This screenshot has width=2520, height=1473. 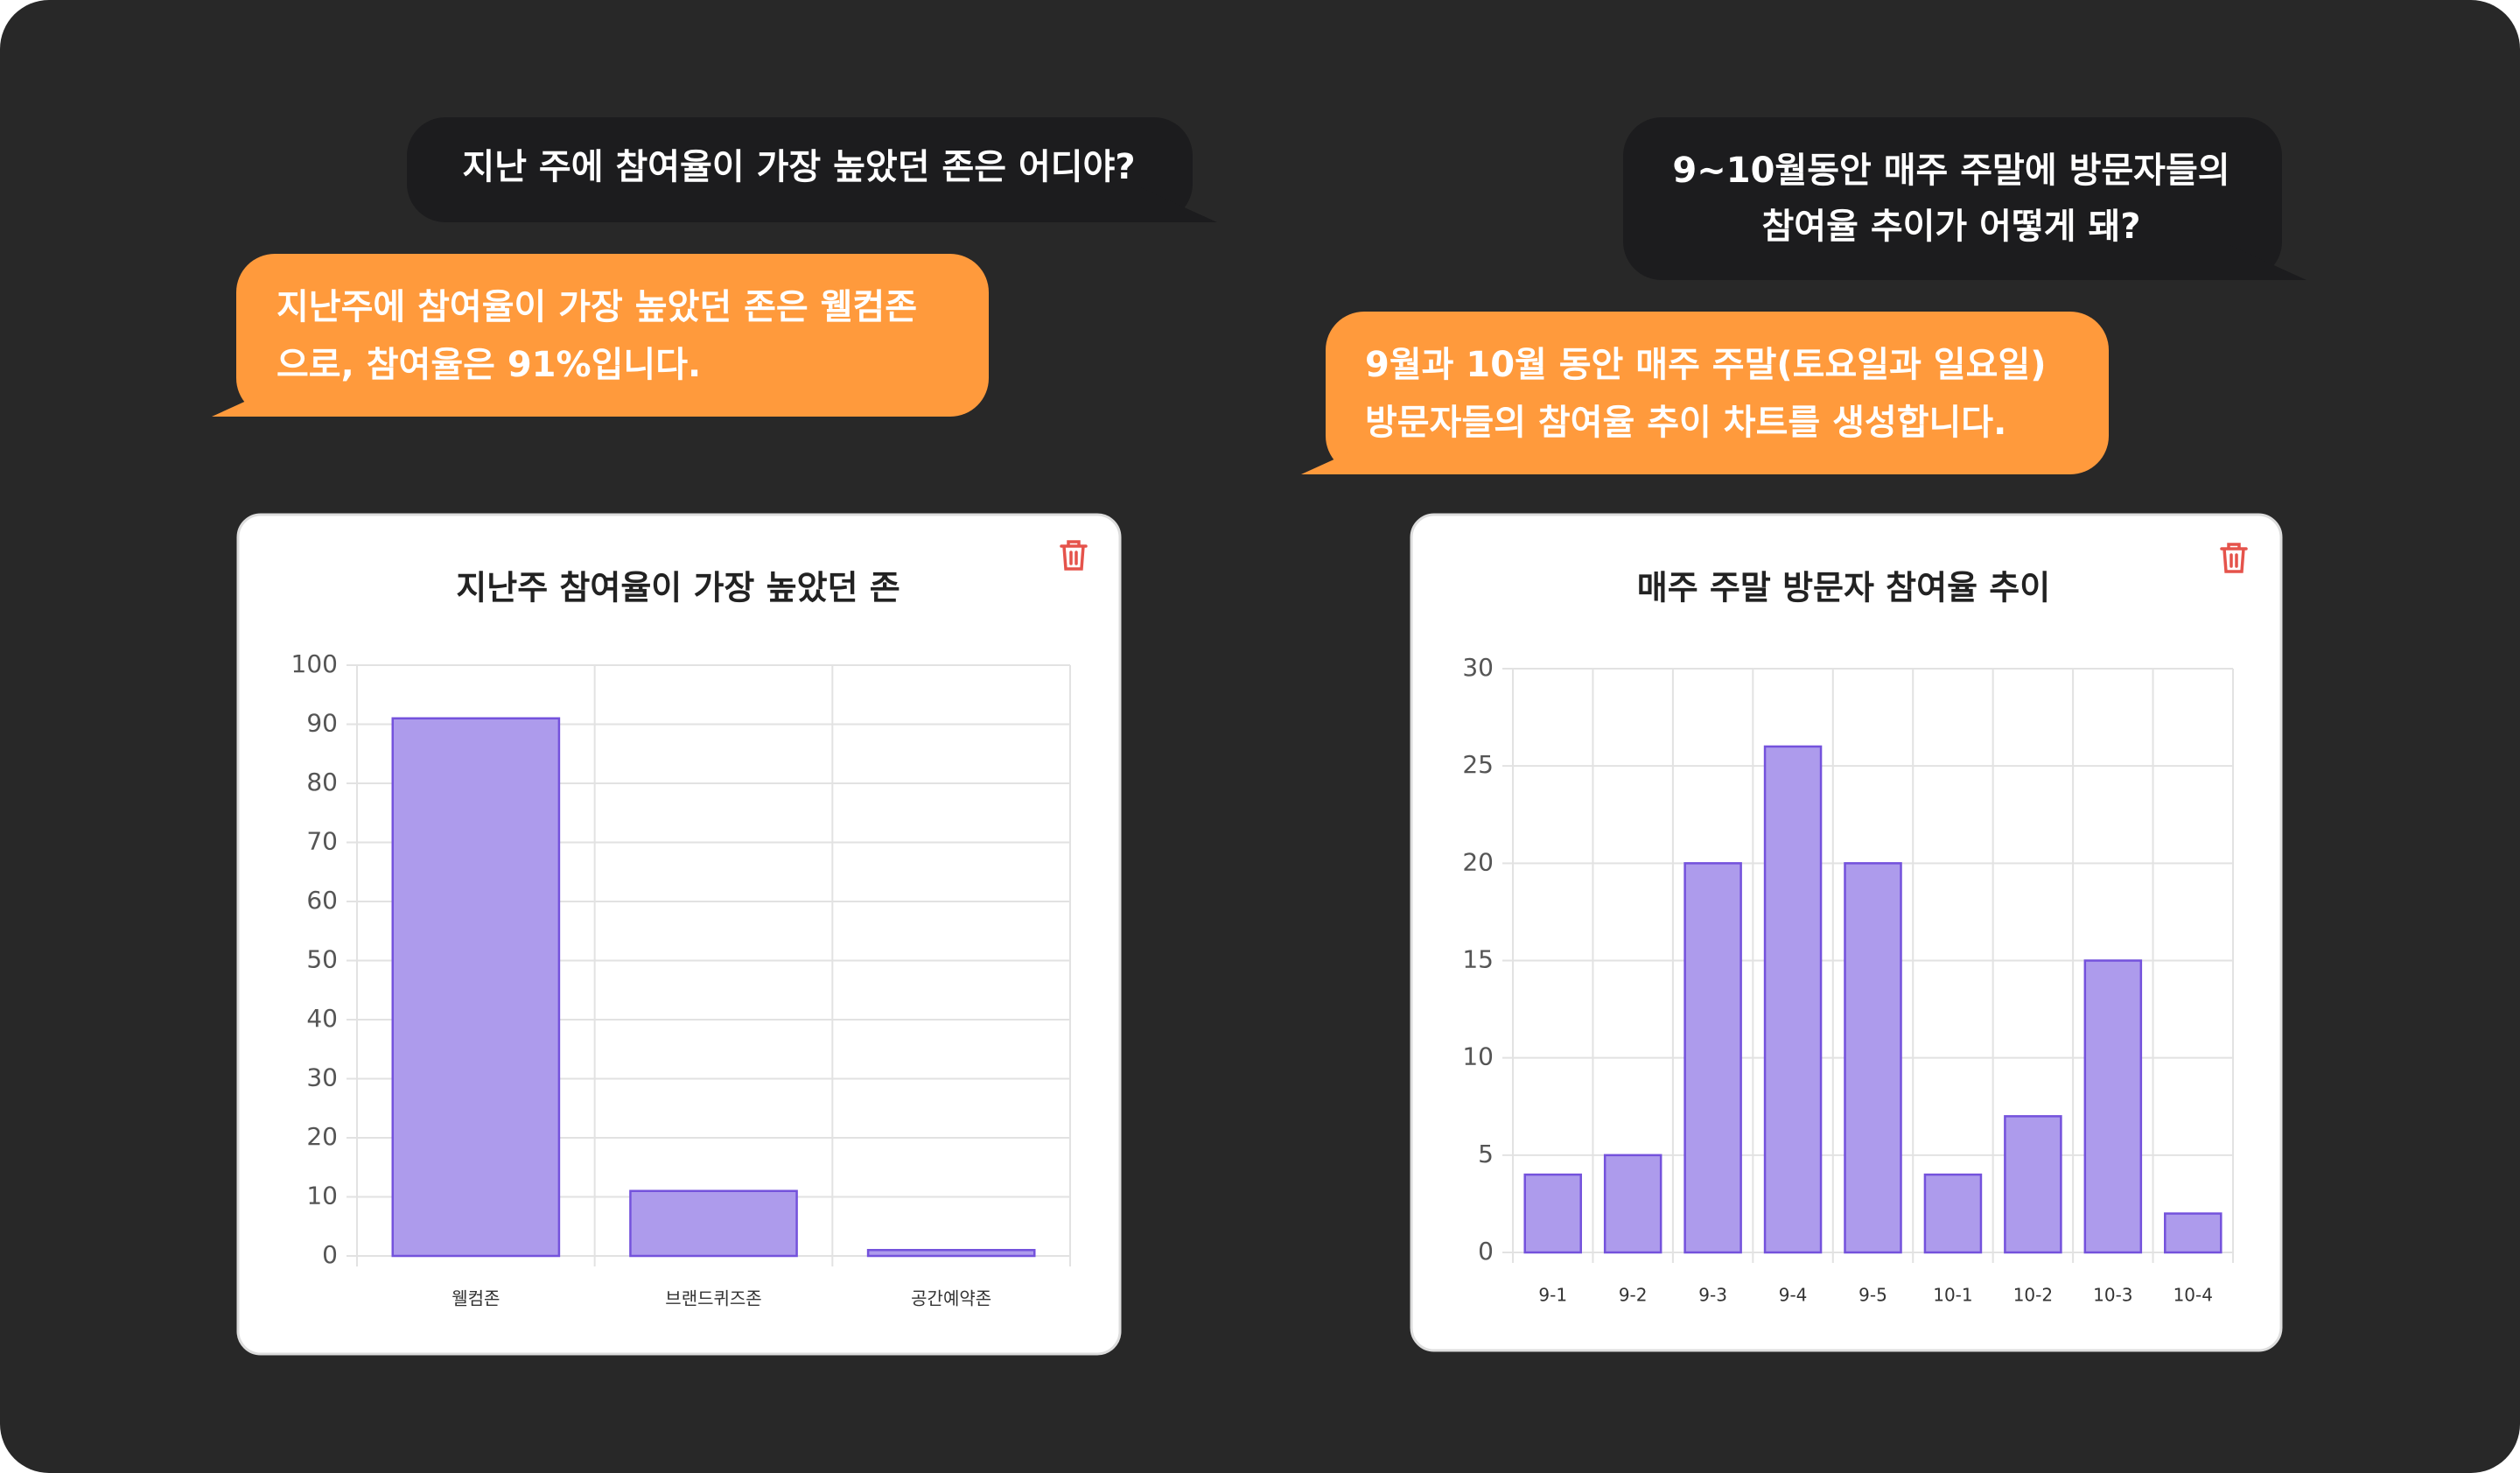 What do you see at coordinates (1793, 1295) in the screenshot?
I see `x-tick-label: 9-4` at bounding box center [1793, 1295].